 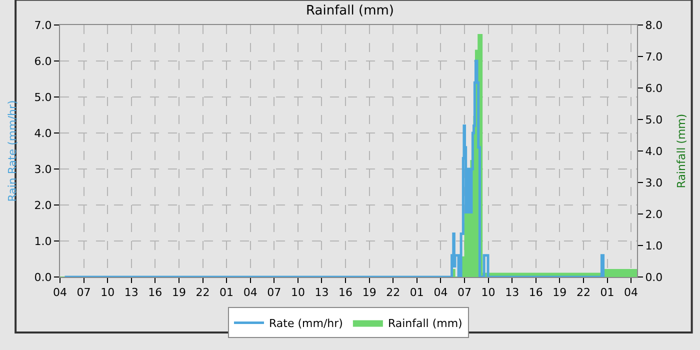 I want to click on y-tick-label: 6.0, so click(x=43, y=61).